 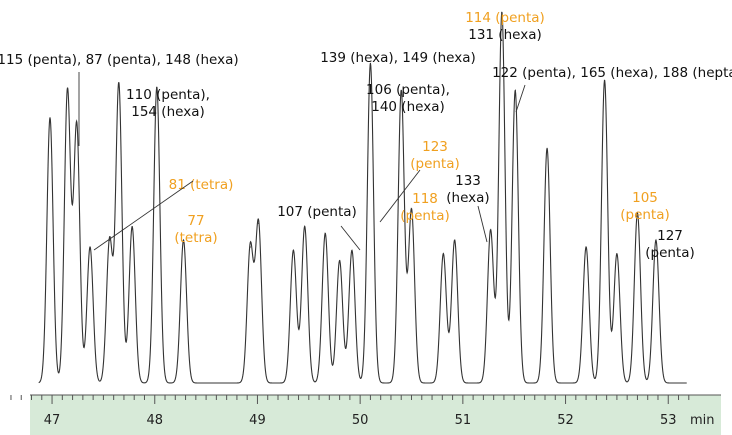 I want to click on peak-annotation-10: 133 (hexa), so click(x=467, y=189).